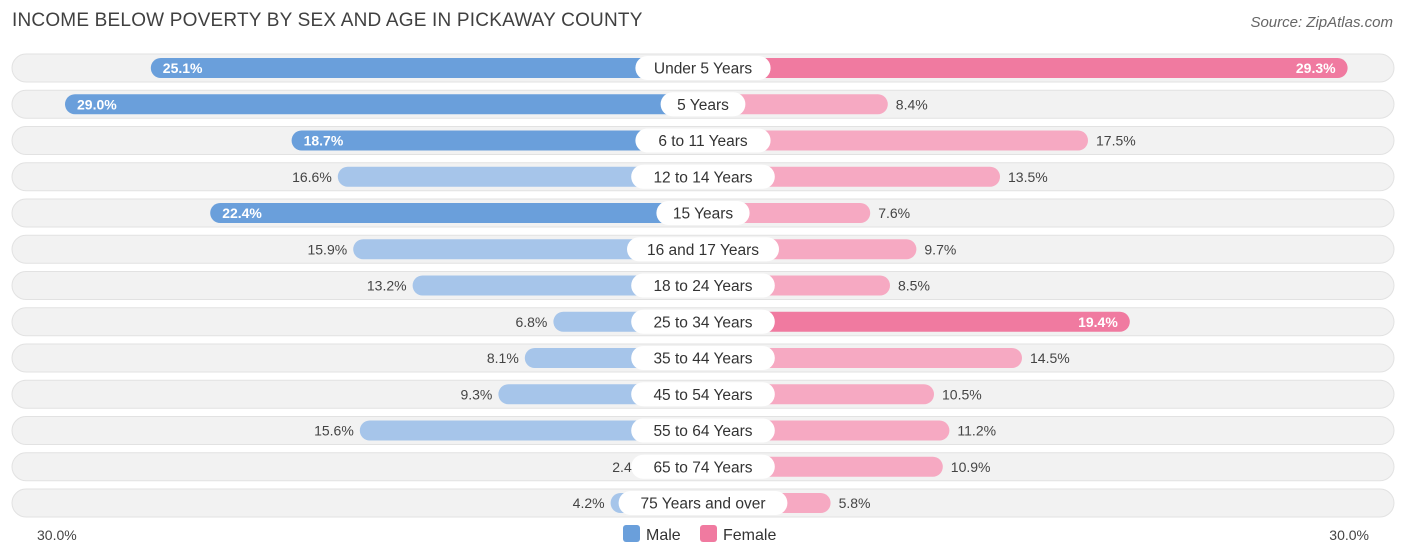 This screenshot has width=1406, height=559. I want to click on axis-label-left: 30.0%, so click(57, 535).